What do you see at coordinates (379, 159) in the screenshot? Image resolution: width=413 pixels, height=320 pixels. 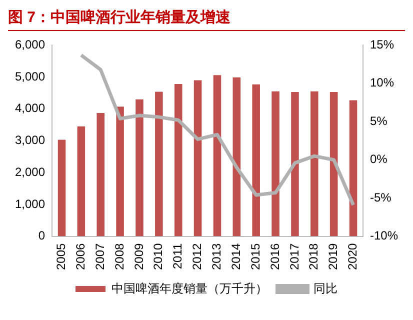 I see `y2-tick-label: 0%` at bounding box center [379, 159].